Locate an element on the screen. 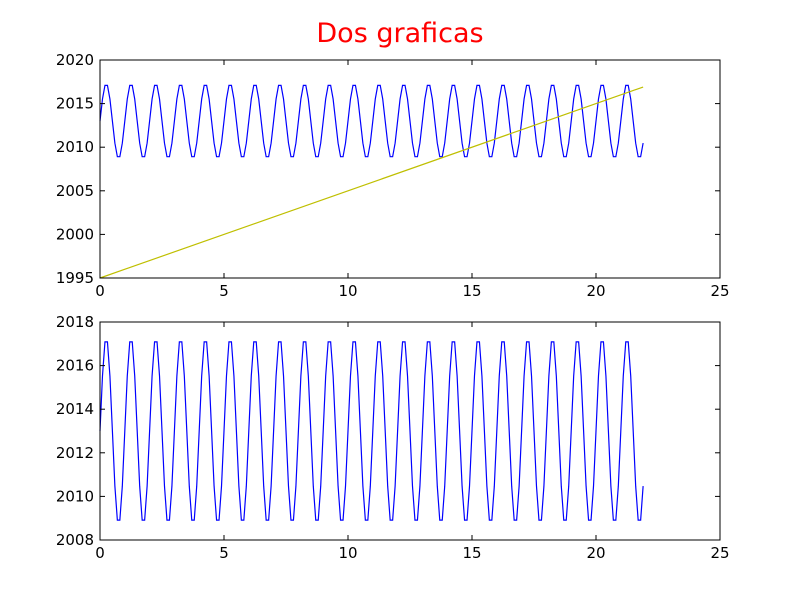 The image size is (800, 604). y-tick-label: 2020 is located at coordinates (75, 60).